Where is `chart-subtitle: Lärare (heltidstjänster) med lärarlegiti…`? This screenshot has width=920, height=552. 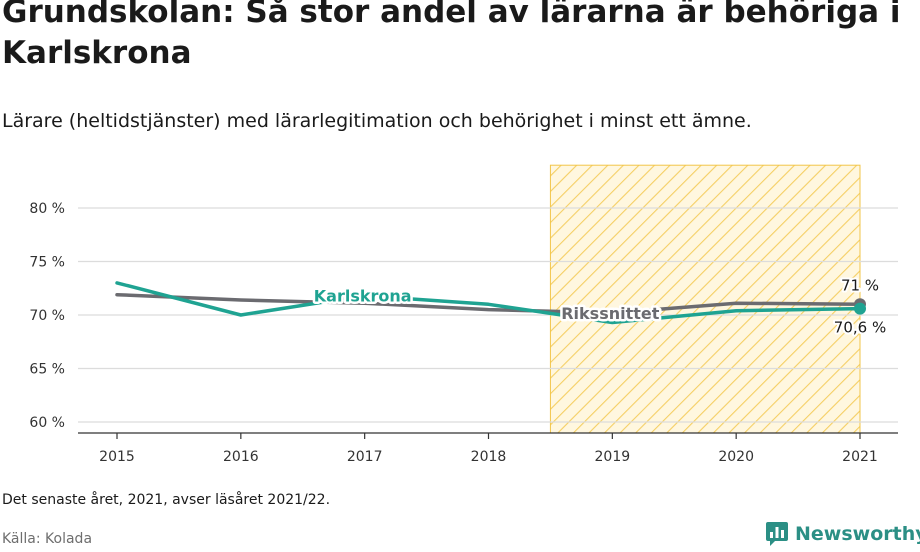
chart-subtitle: Lärare (heltidstjänster) med lärarlegiti… is located at coordinates (377, 121).